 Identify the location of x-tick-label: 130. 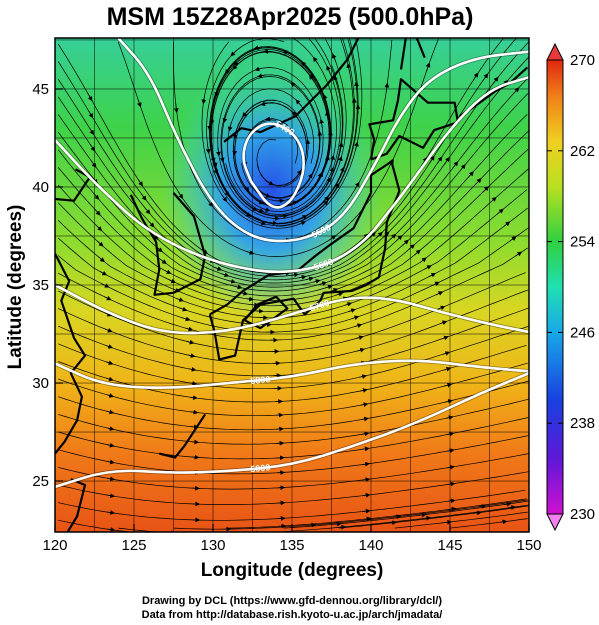
(212, 545).